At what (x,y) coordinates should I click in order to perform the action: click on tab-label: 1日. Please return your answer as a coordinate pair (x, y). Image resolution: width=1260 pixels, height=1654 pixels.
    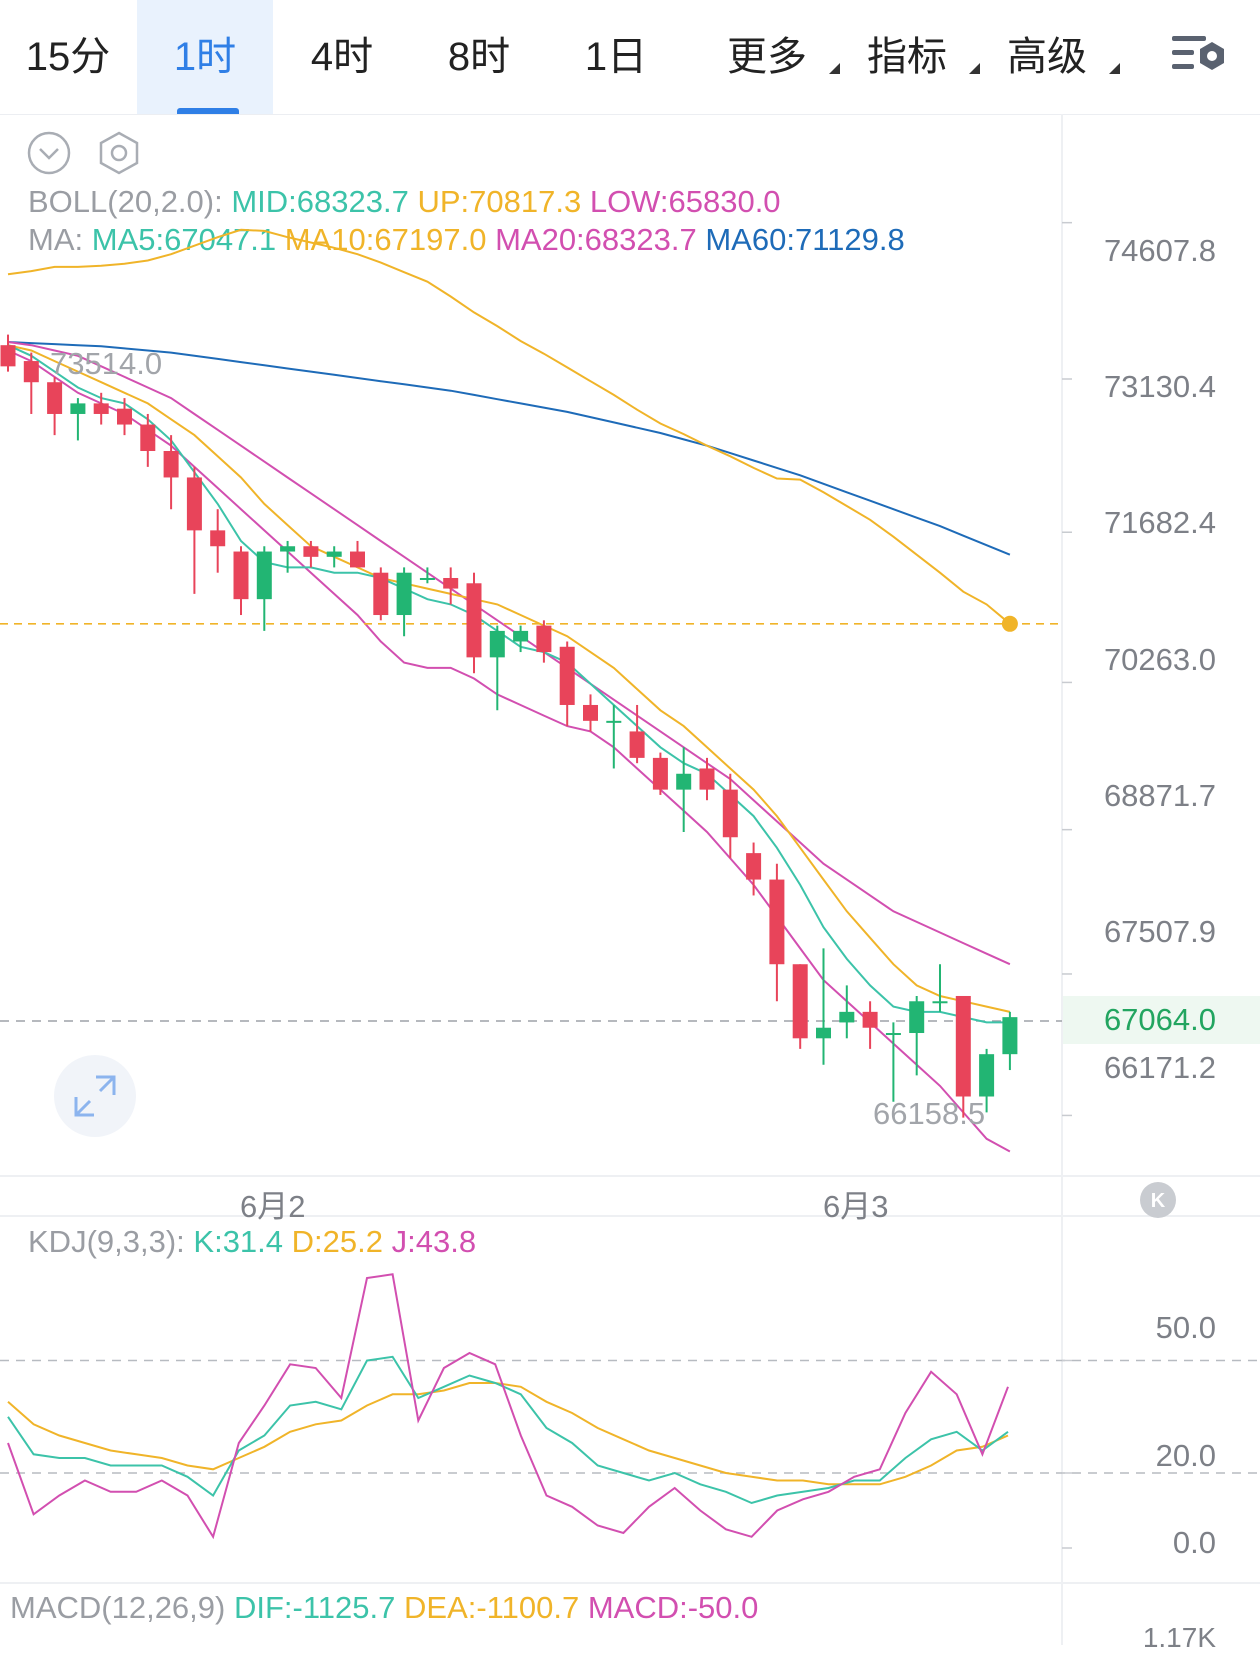
    Looking at the image, I should click on (616, 57).